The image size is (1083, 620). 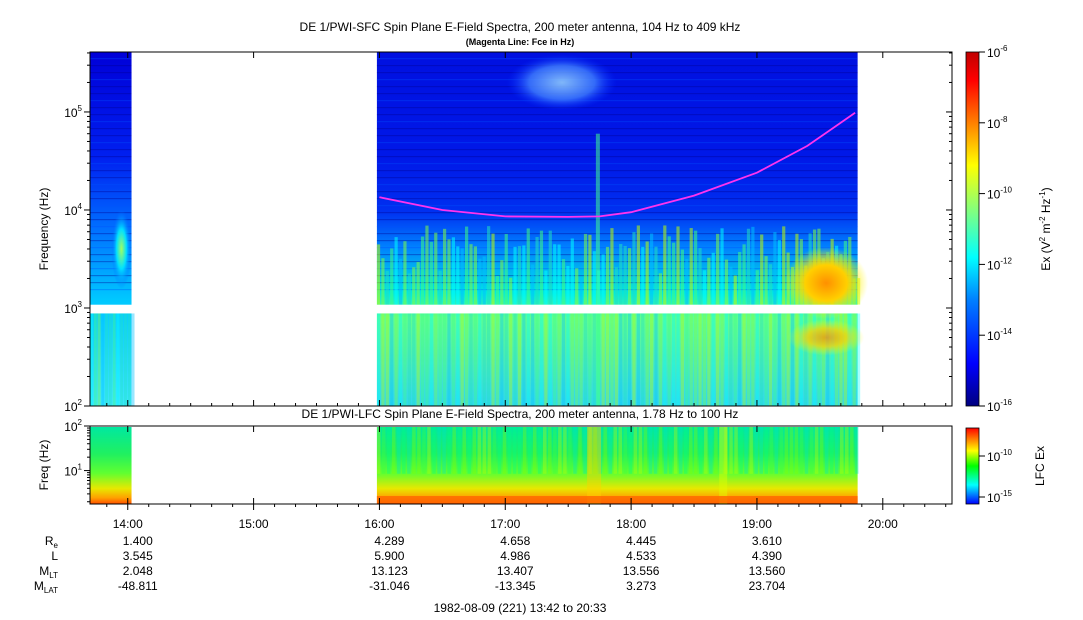 What do you see at coordinates (73, 112) in the screenshot?
I see `sfc-y-tick-label: 10⁵` at bounding box center [73, 112].